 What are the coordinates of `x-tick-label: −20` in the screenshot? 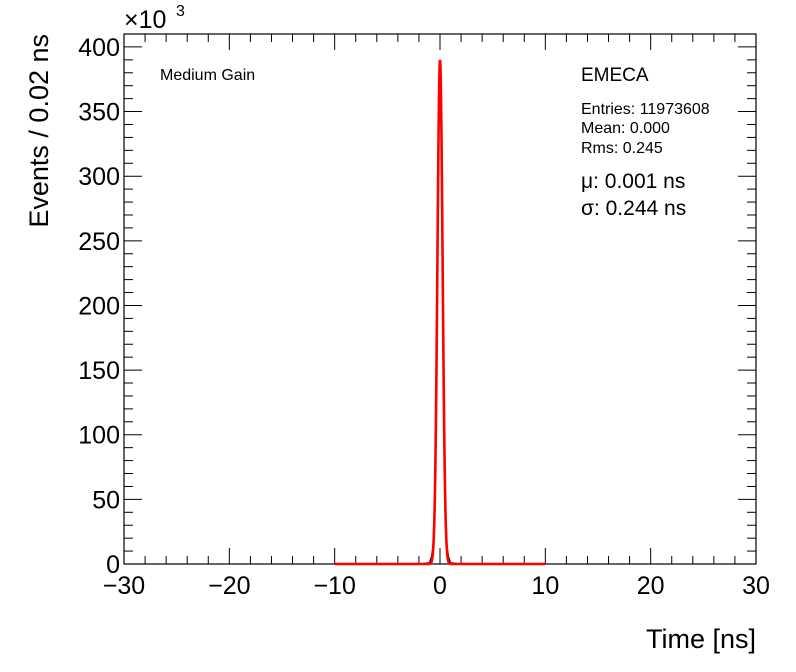 It's located at (229, 586).